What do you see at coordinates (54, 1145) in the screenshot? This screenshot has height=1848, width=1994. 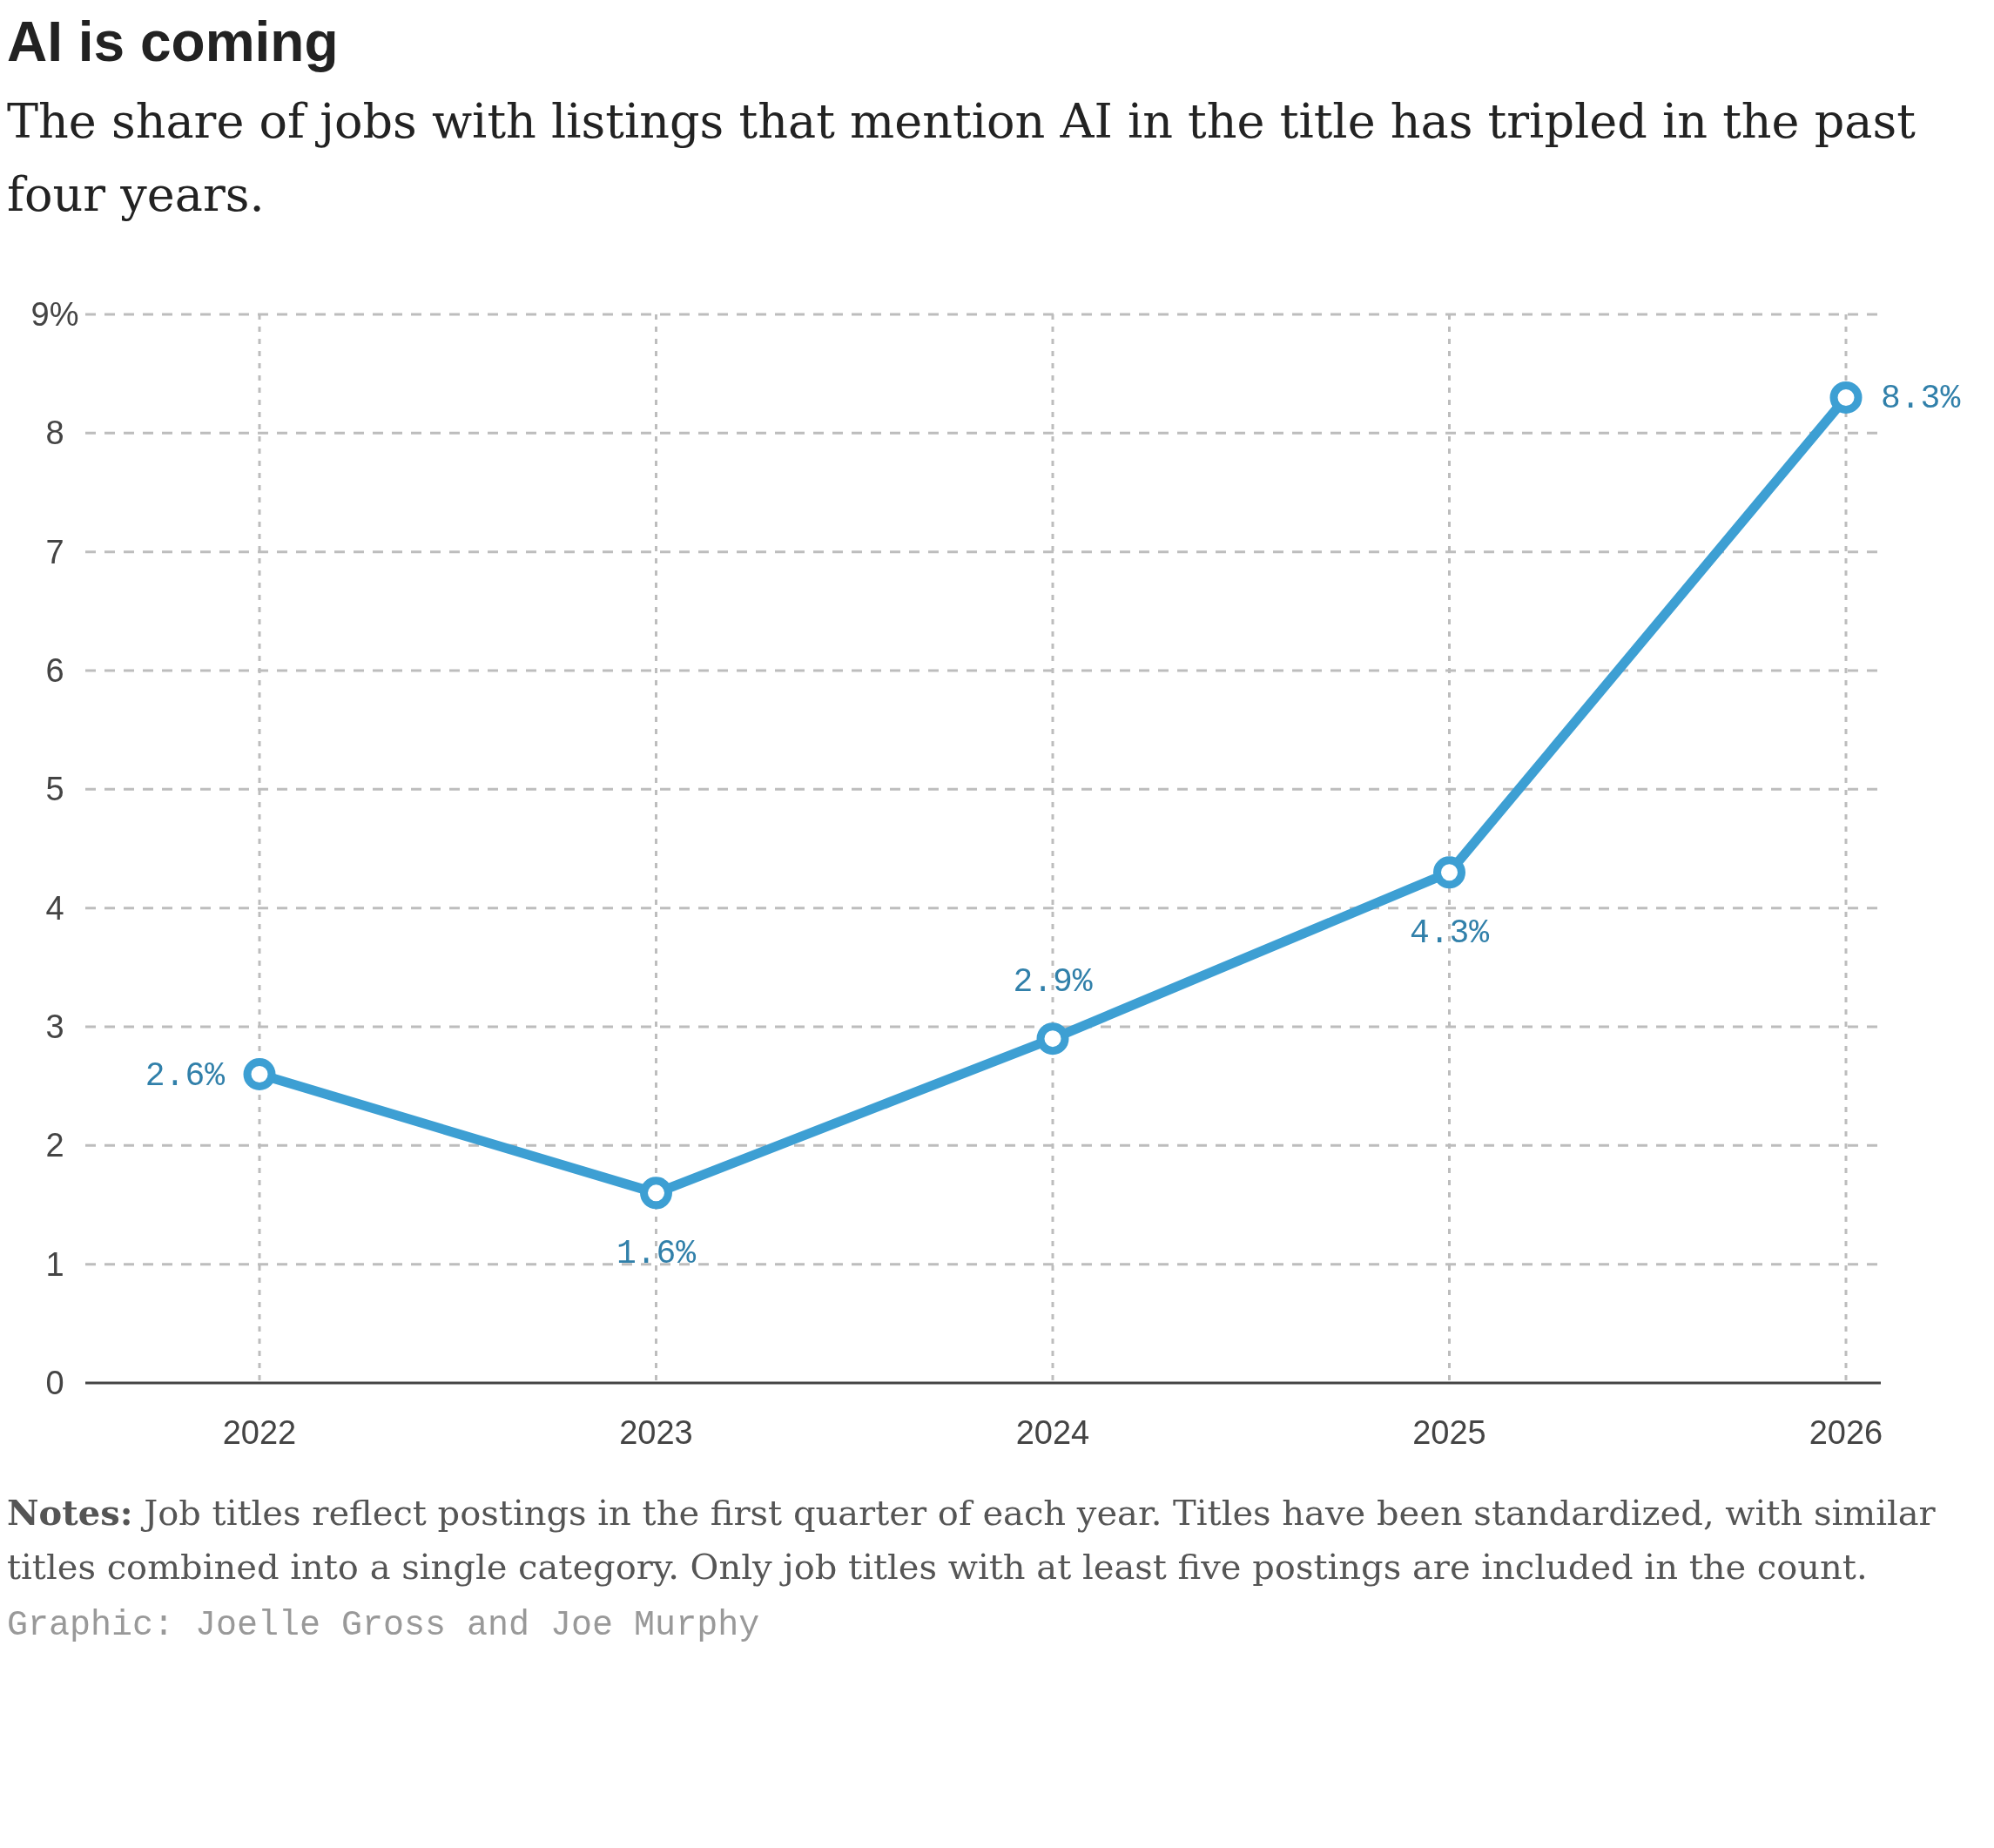 I see `y-tick-label: 2` at bounding box center [54, 1145].